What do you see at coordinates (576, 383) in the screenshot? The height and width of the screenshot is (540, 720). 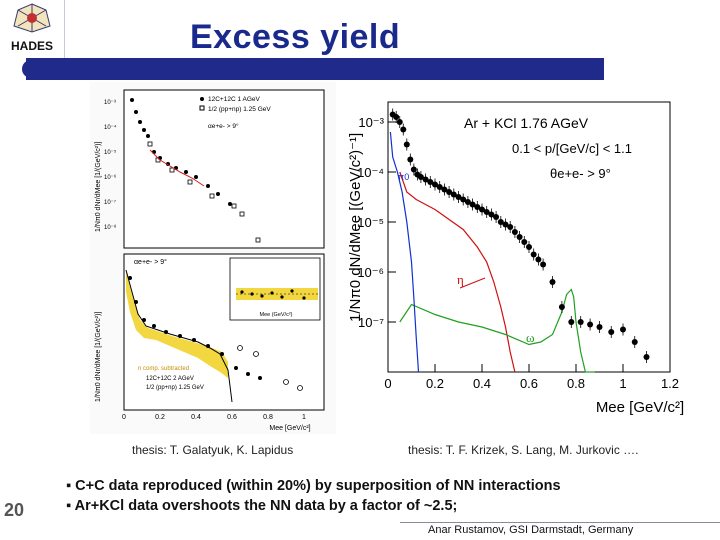 I see `x-tick-label: 0.8` at bounding box center [576, 383].